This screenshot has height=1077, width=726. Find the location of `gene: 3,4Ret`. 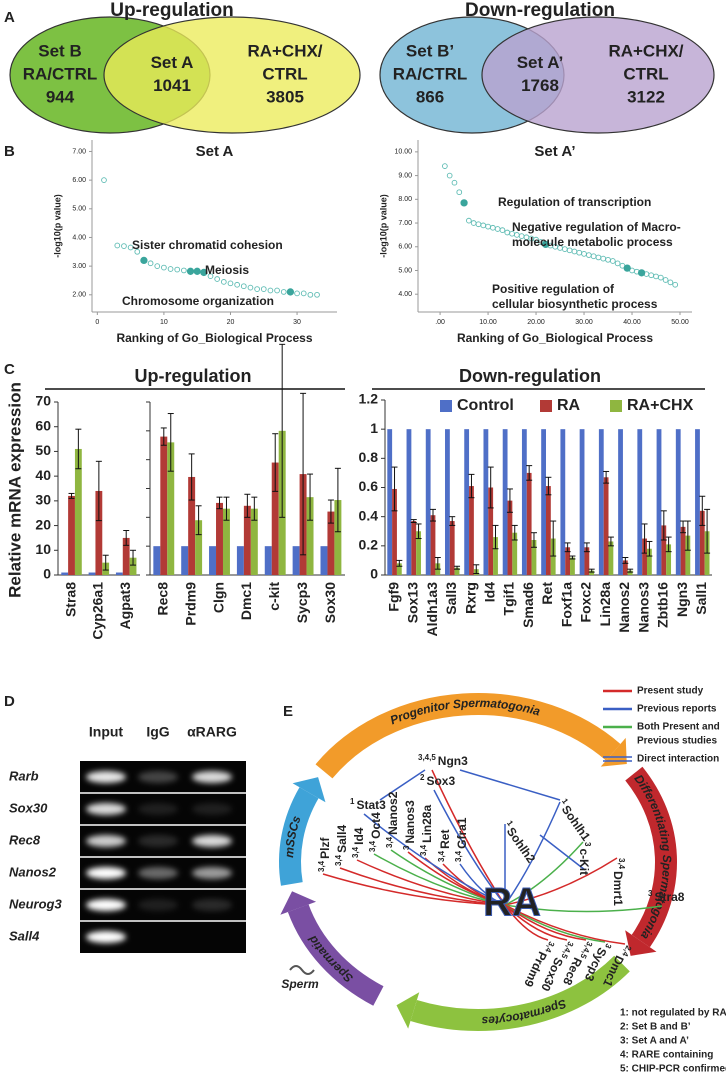

gene: 3,4Ret is located at coordinates (444, 846).